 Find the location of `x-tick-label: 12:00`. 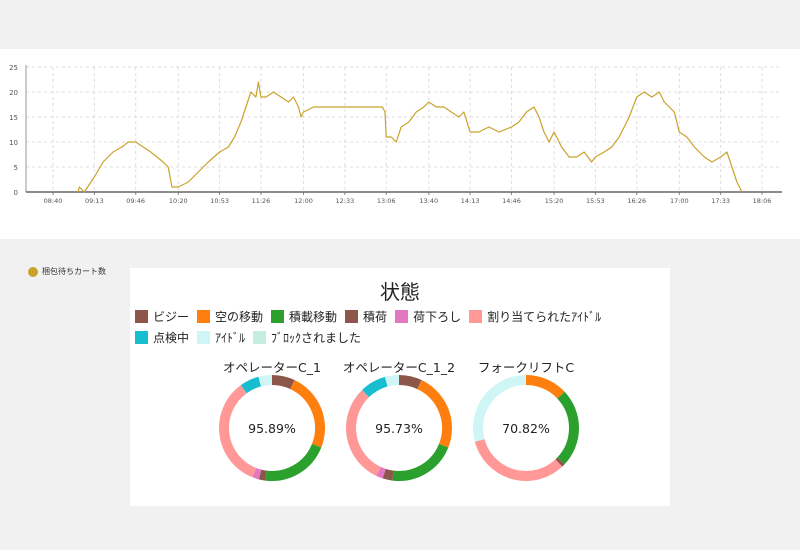

x-tick-label: 12:00 is located at coordinates (303, 201).